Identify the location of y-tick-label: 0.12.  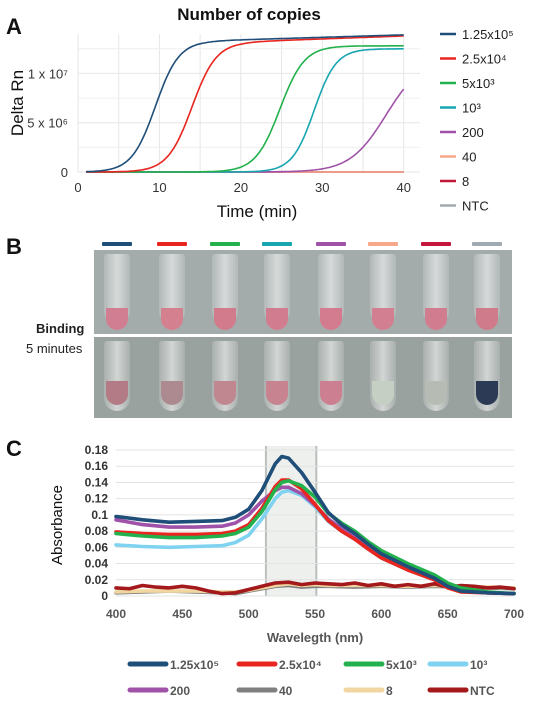
(97, 499).